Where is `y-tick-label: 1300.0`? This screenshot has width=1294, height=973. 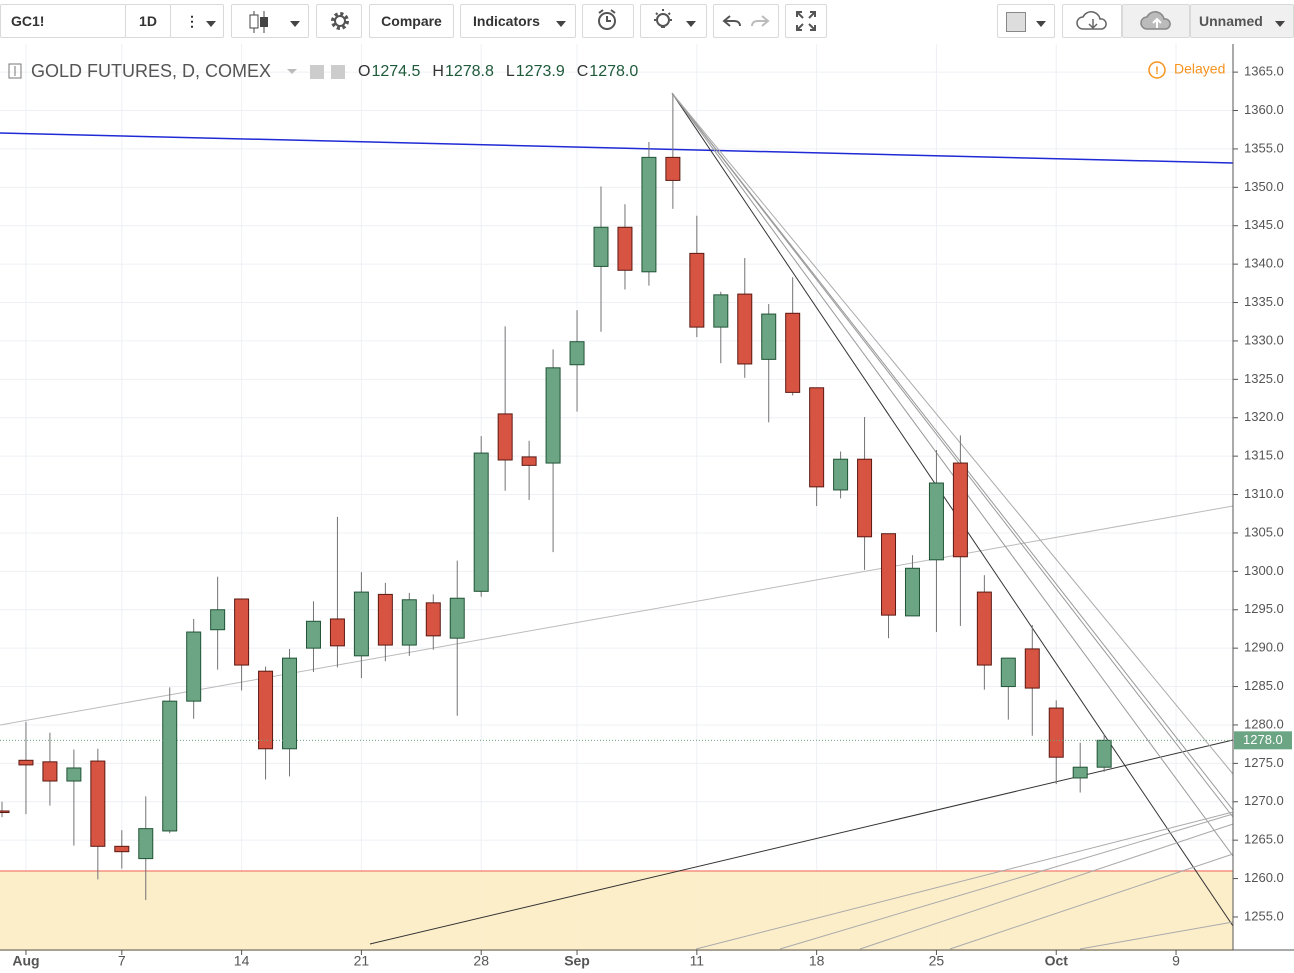
y-tick-label: 1300.0 is located at coordinates (1264, 570).